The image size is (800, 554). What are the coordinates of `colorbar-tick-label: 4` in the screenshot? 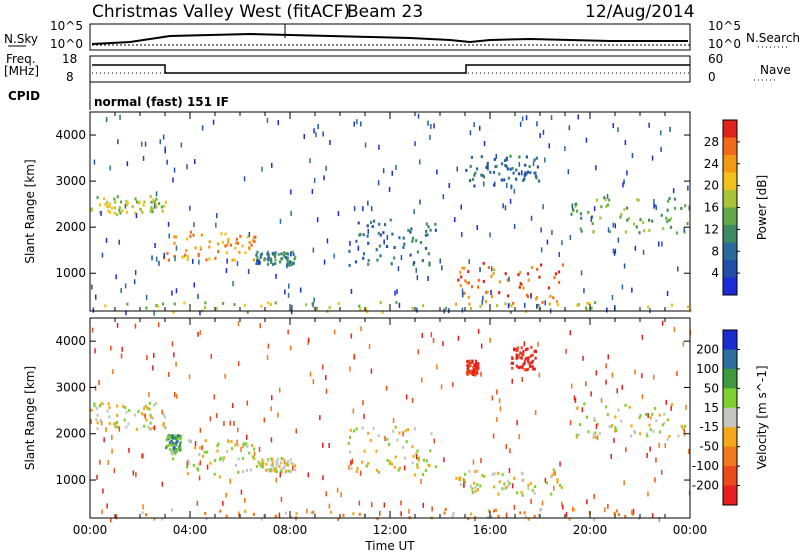 It's located at (715, 273).